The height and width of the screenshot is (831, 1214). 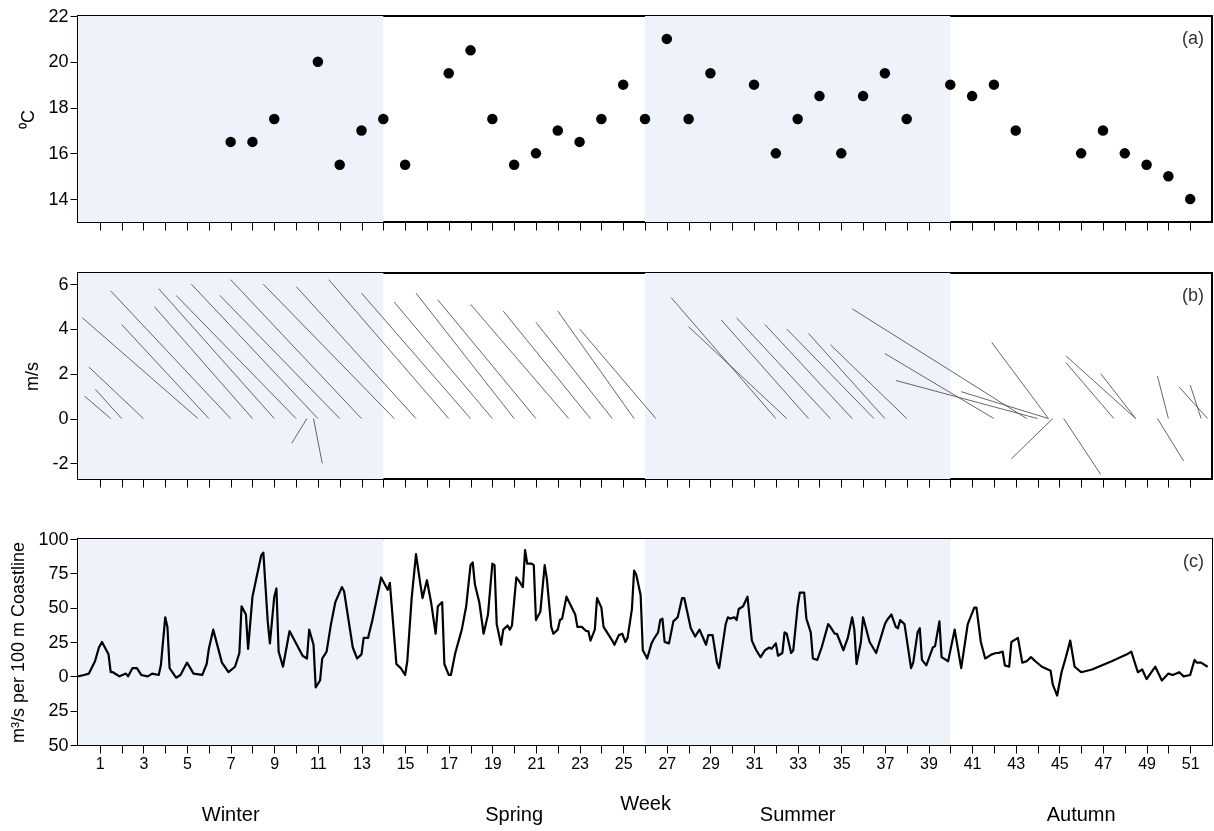 What do you see at coordinates (32, 376) in the screenshot?
I see `y-axis-title: m/s` at bounding box center [32, 376].